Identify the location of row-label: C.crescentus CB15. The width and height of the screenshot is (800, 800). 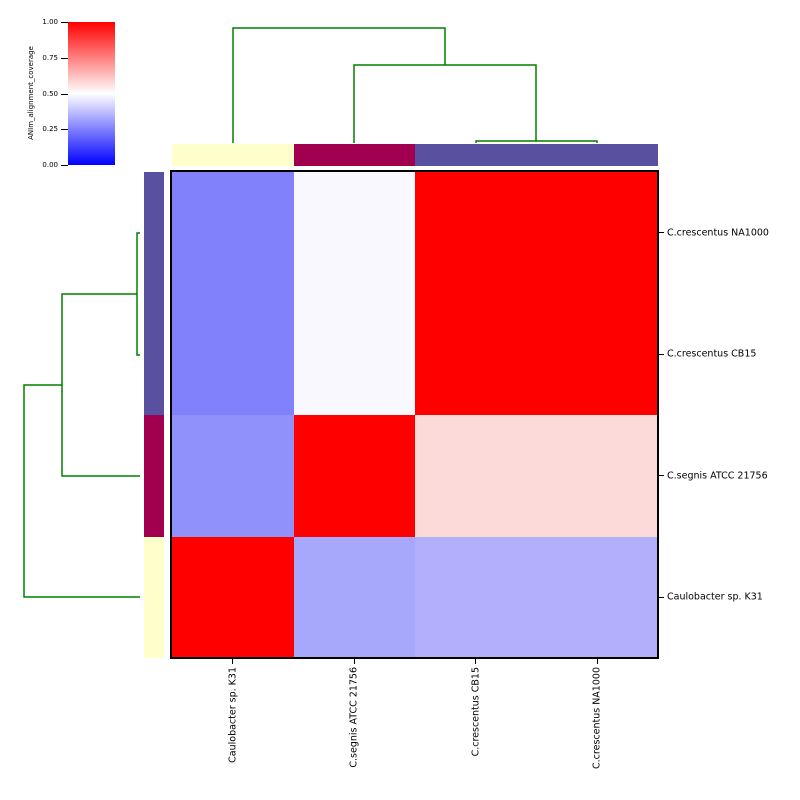
(712, 354).